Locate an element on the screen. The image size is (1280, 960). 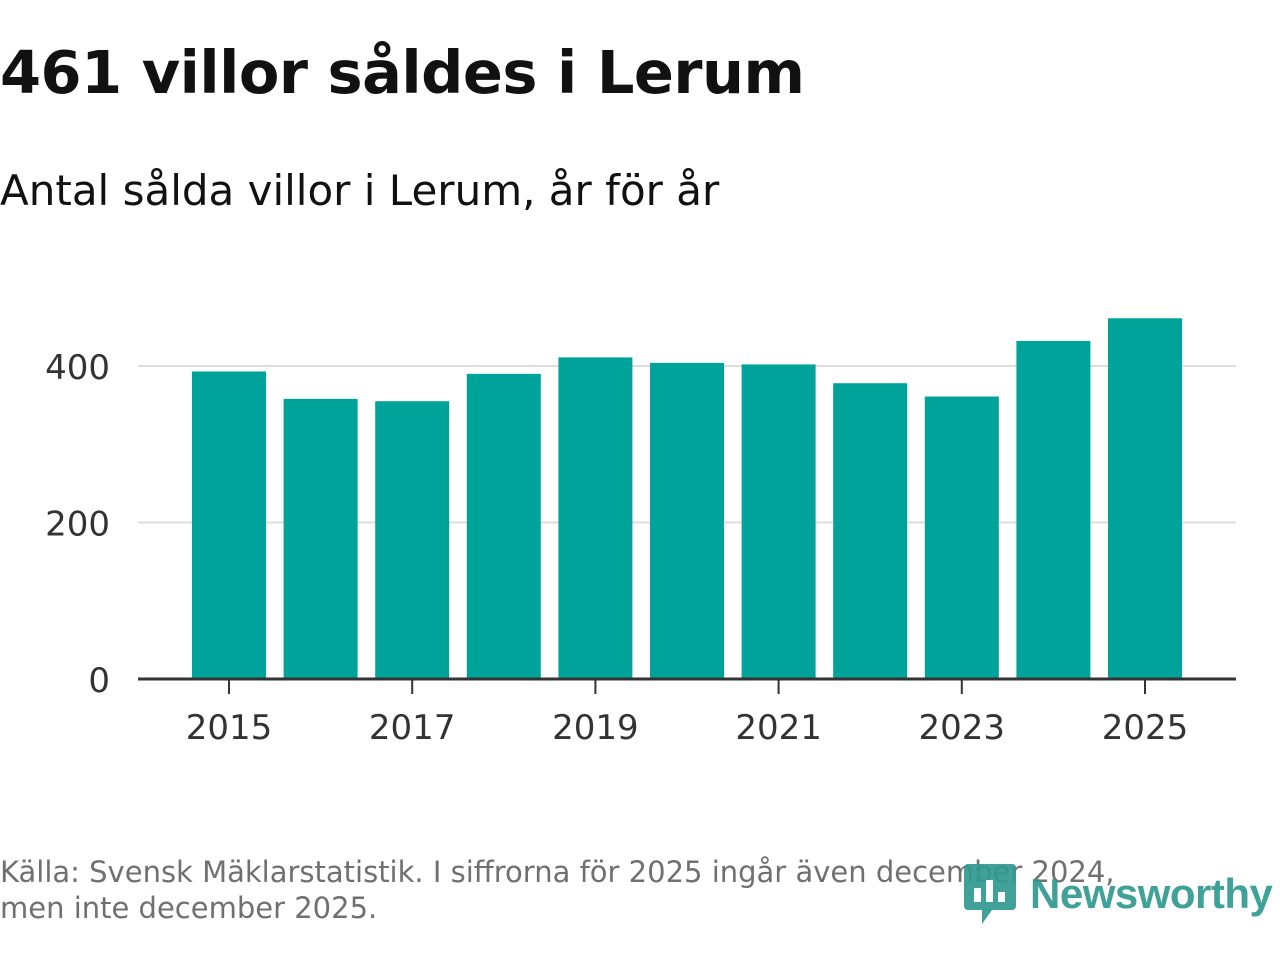
newsworthy-logo: Newsworthy is located at coordinates (1118, 894).